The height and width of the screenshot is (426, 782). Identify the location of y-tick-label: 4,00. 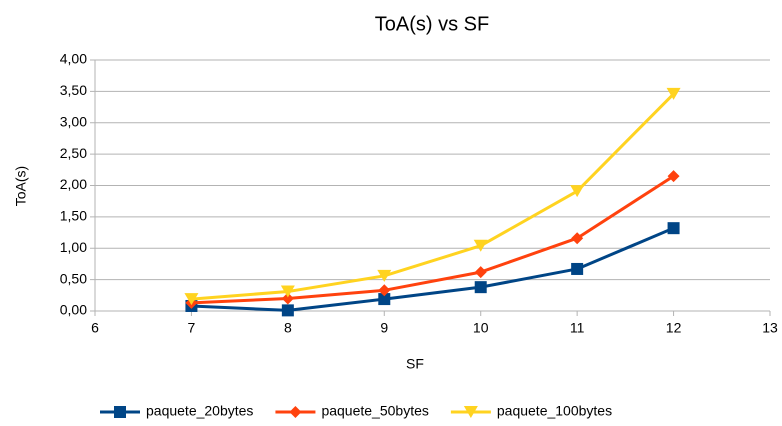
(73, 59).